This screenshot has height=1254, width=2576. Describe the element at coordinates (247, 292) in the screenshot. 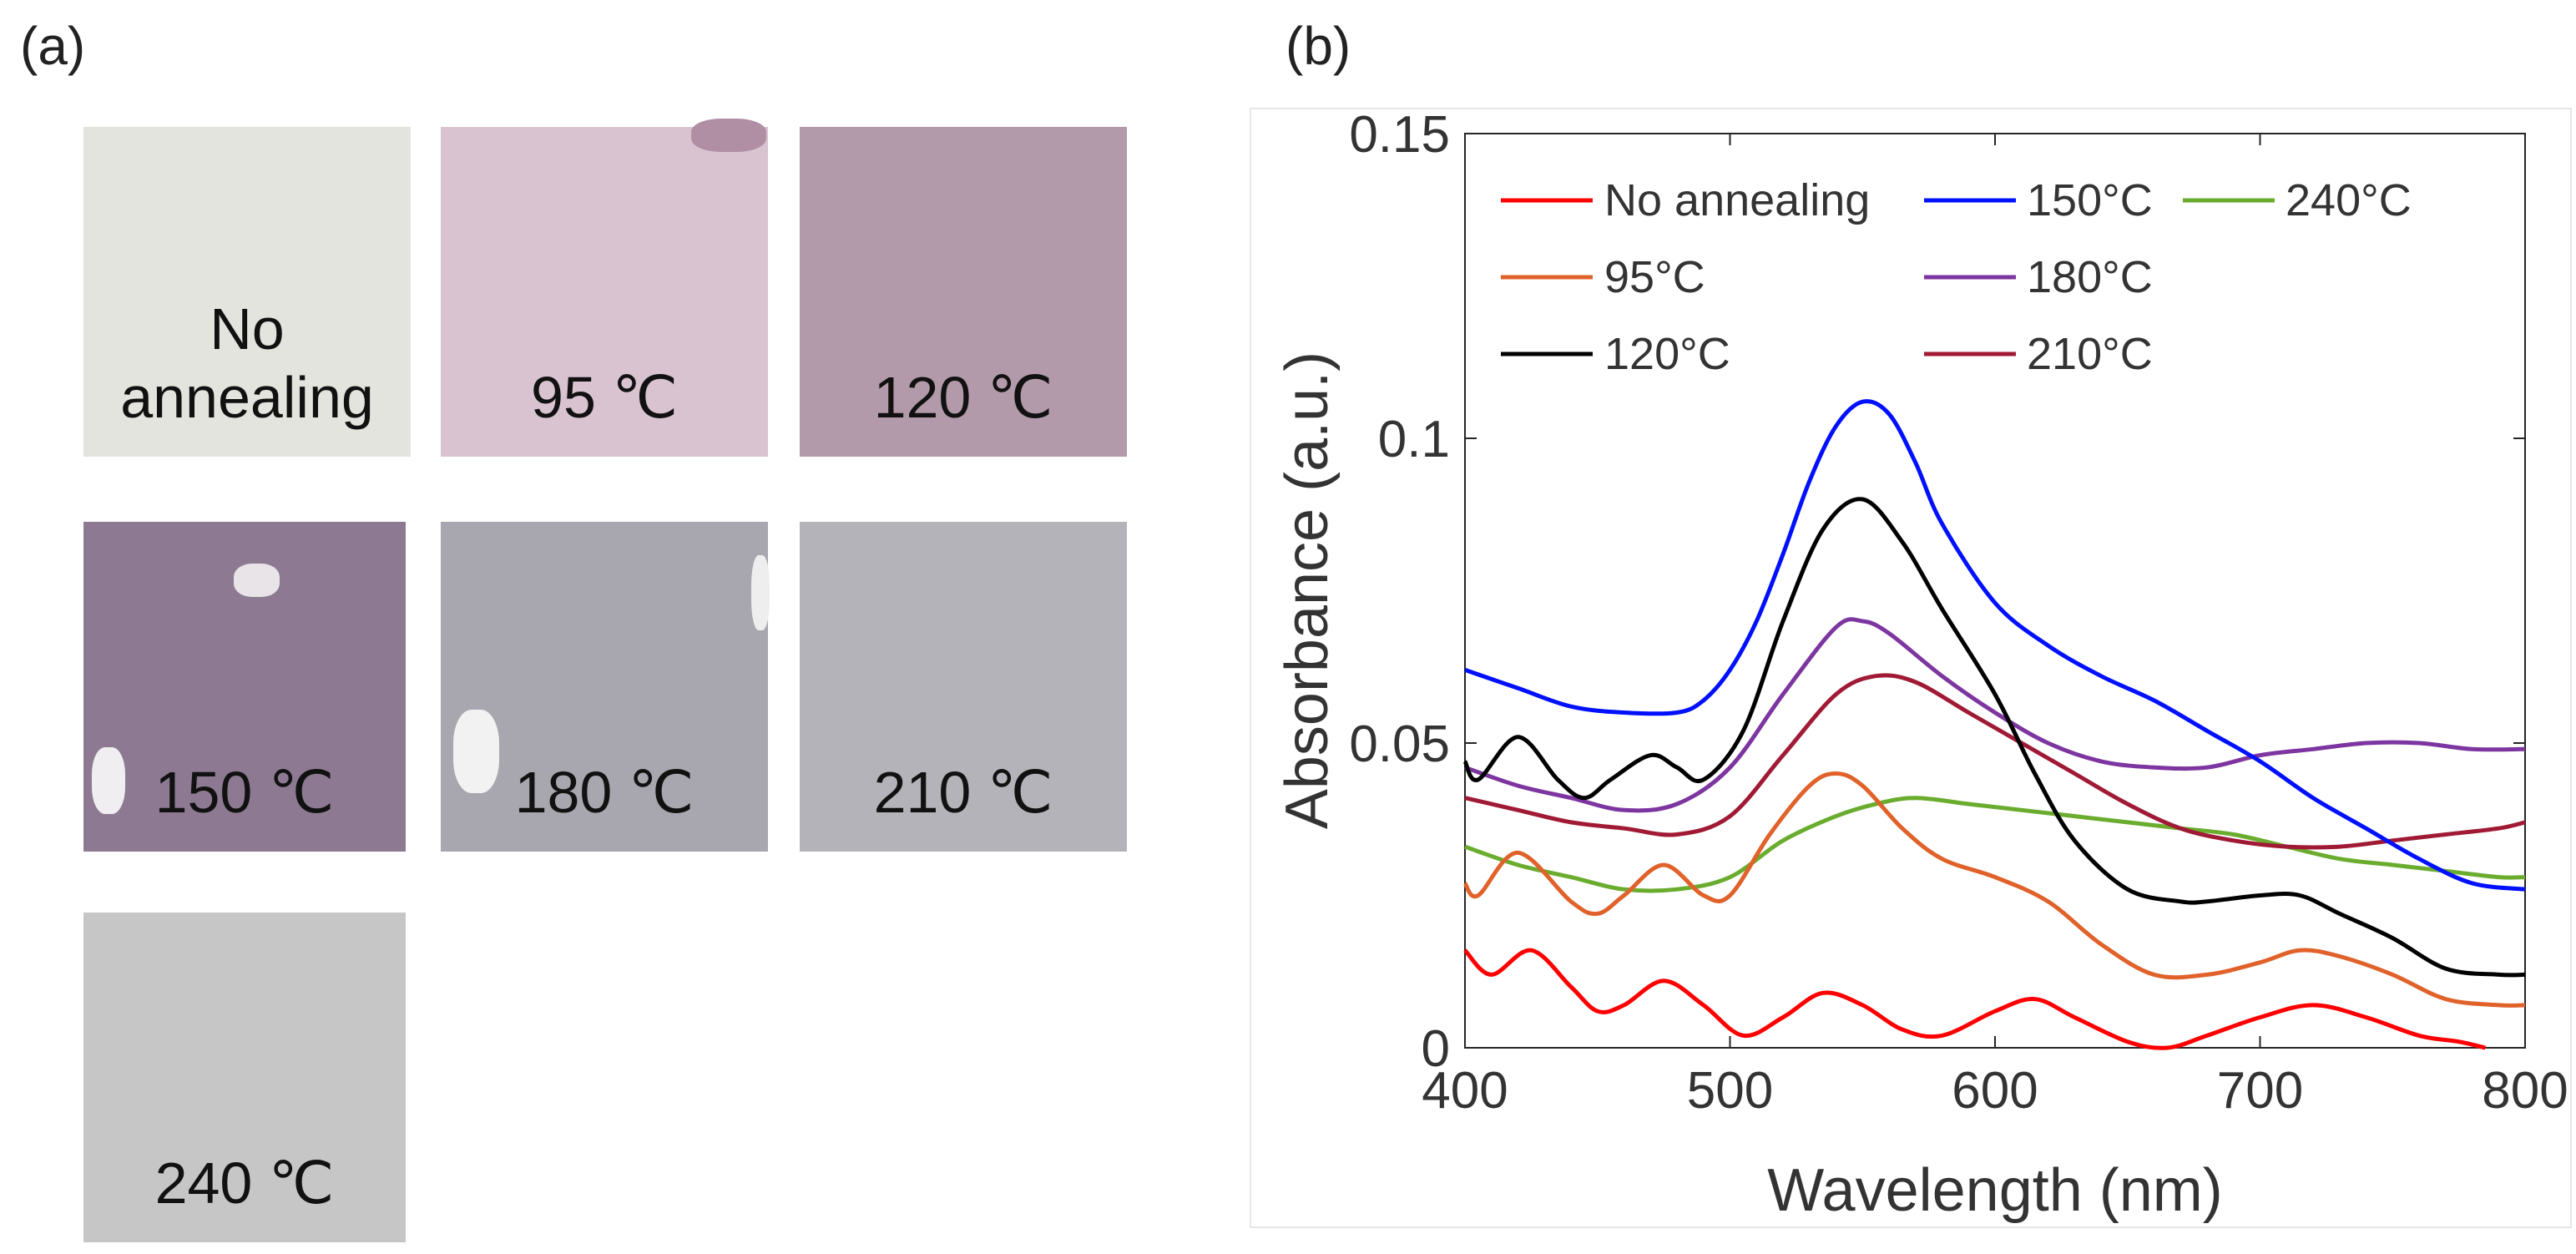

I see `sample-tile-no-annealing: No annealing` at that location.